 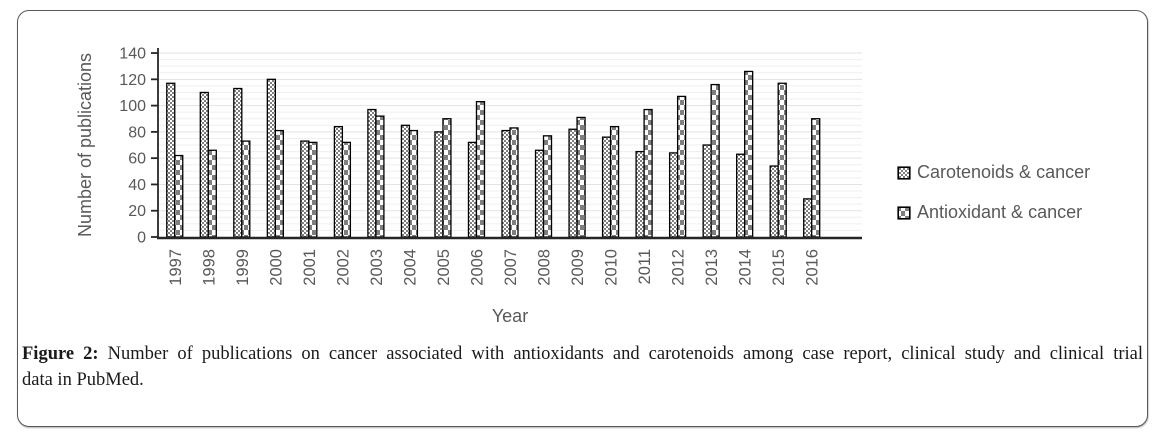 I want to click on bar-2013-carotenoids, so click(x=707, y=191).